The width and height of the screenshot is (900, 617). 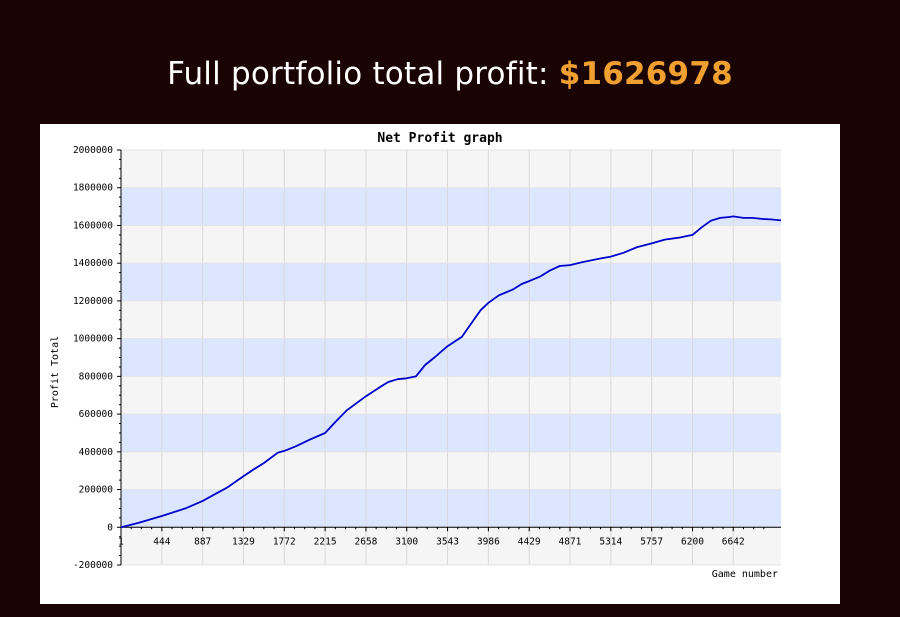 What do you see at coordinates (570, 541) in the screenshot?
I see `x-tick-label: 4871` at bounding box center [570, 541].